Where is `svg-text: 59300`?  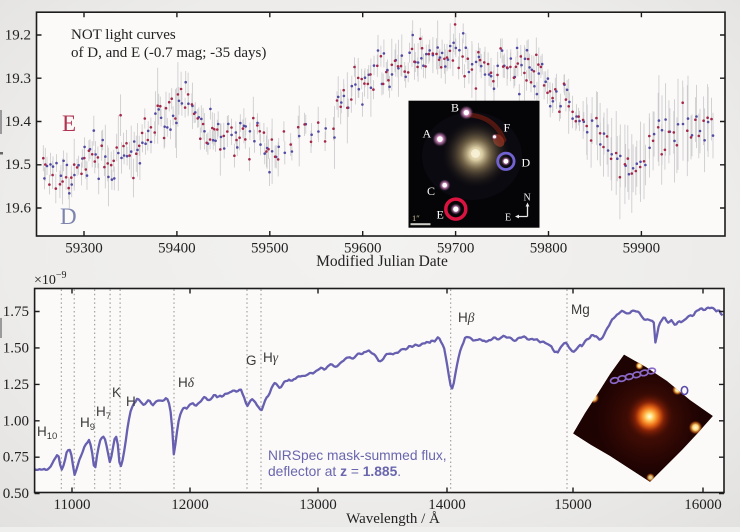 svg-text: 59300 is located at coordinates (84, 249).